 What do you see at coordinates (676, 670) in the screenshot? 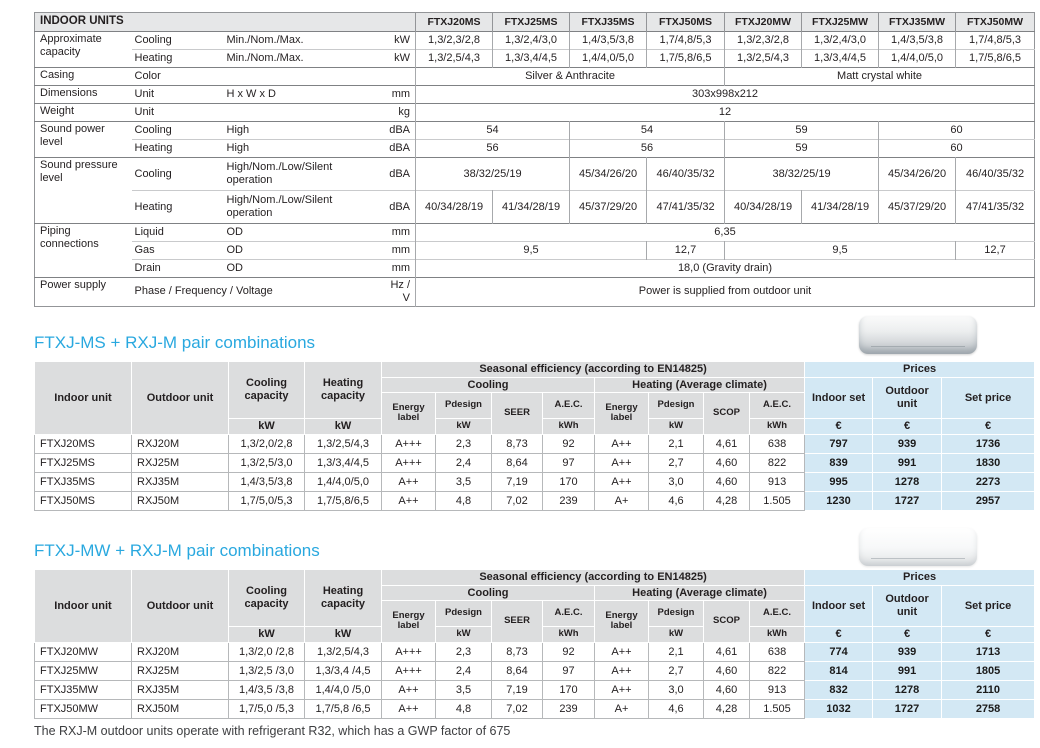
I see `pair-value: 2,7` at bounding box center [676, 670].